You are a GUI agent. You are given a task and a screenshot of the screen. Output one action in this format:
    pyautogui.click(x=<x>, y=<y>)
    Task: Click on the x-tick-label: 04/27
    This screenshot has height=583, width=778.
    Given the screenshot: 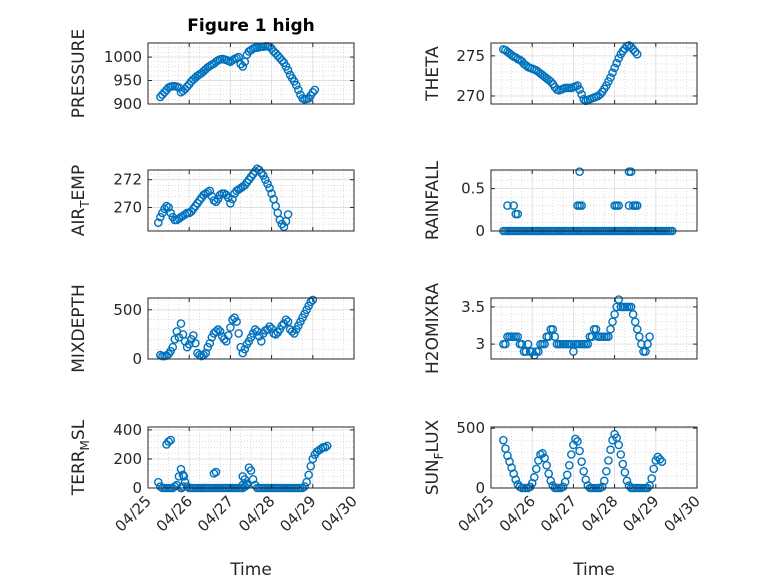 What is the action you would take?
    pyautogui.click(x=215, y=513)
    